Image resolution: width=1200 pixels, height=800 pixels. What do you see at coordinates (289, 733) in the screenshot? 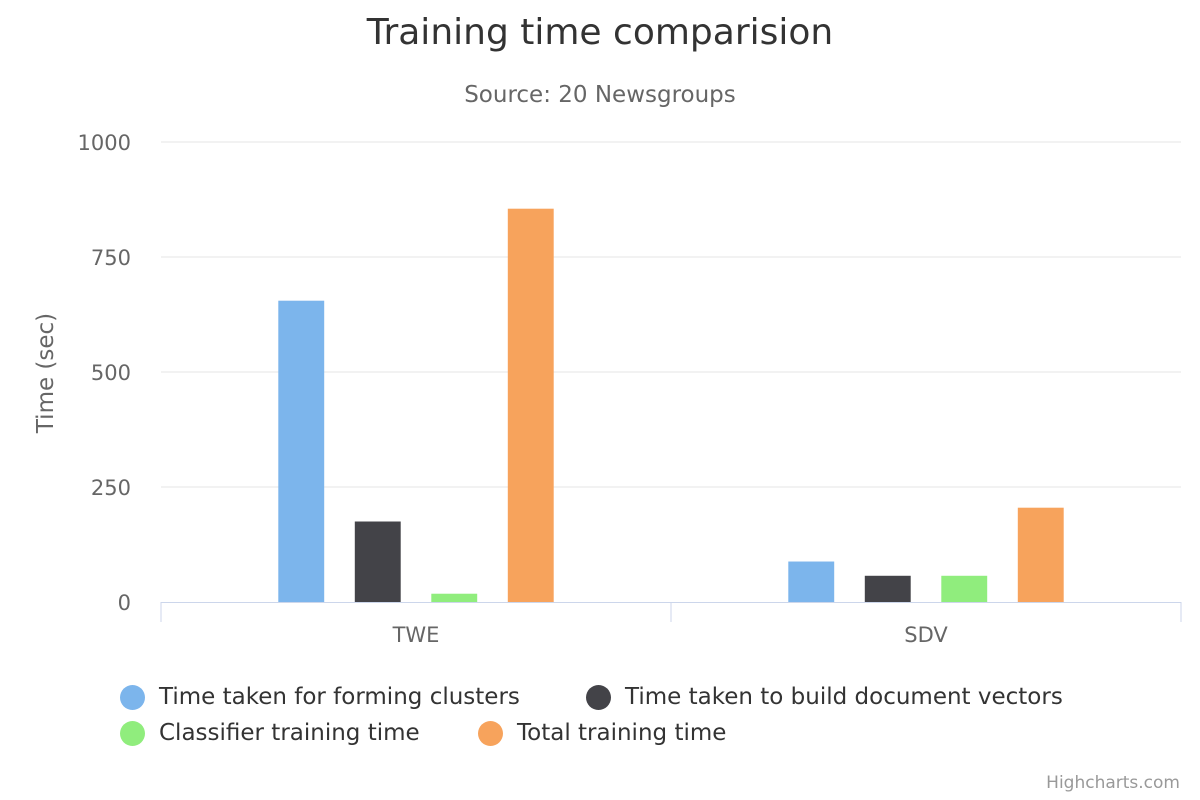
I see `legend-label-classifier: Classifier training time` at bounding box center [289, 733].